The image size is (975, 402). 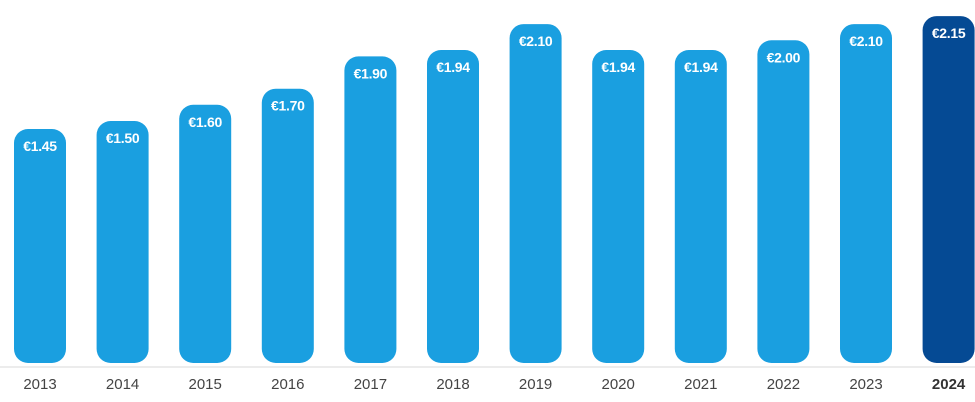 I want to click on value-label-2021: €1.94, so click(x=701, y=67).